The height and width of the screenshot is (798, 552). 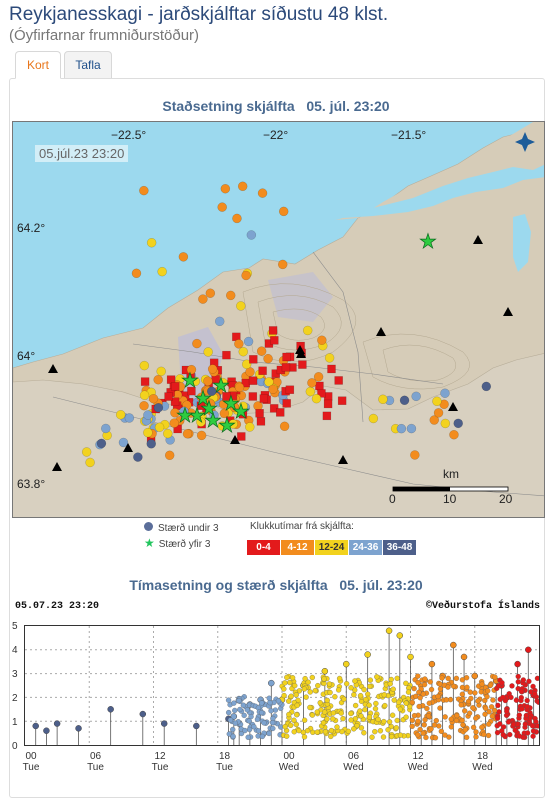 I want to click on magnitude-time-chart, so click(x=283, y=685).